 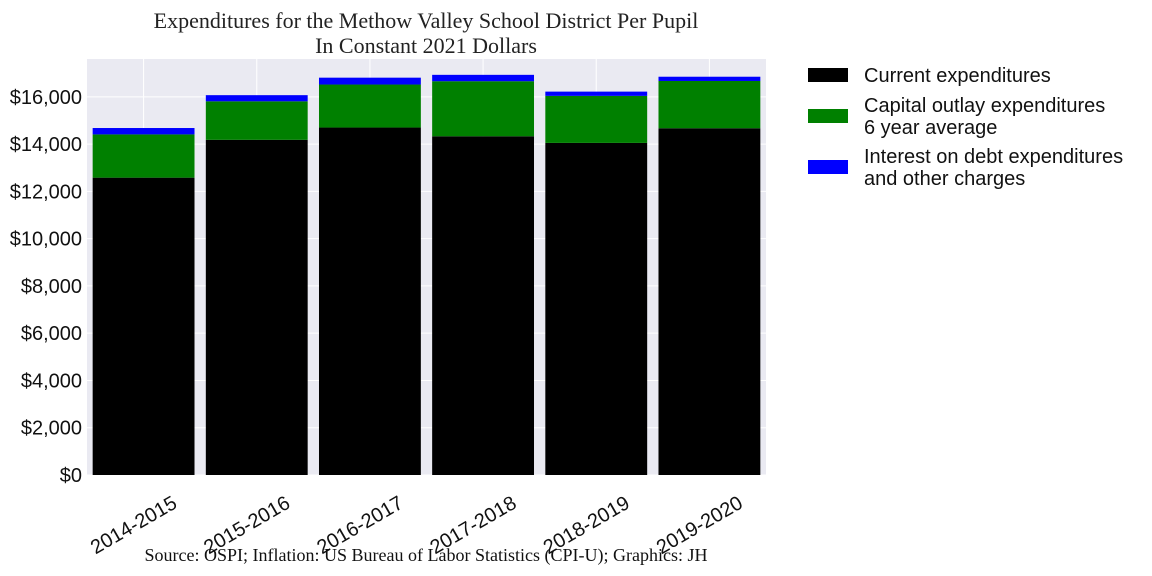 I want to click on bar-segment-series-2-2017-2018, so click(x=483, y=78).